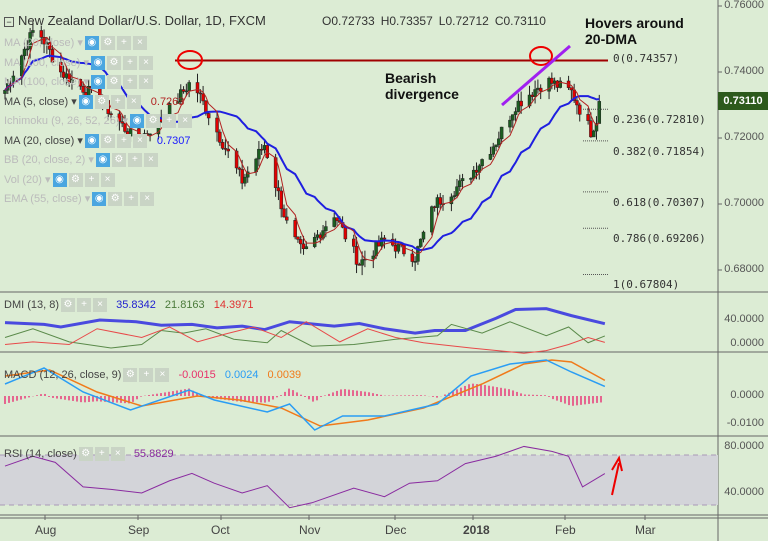  What do you see at coordinates (476, 530) in the screenshot?
I see `time-label: 2018` at bounding box center [476, 530].